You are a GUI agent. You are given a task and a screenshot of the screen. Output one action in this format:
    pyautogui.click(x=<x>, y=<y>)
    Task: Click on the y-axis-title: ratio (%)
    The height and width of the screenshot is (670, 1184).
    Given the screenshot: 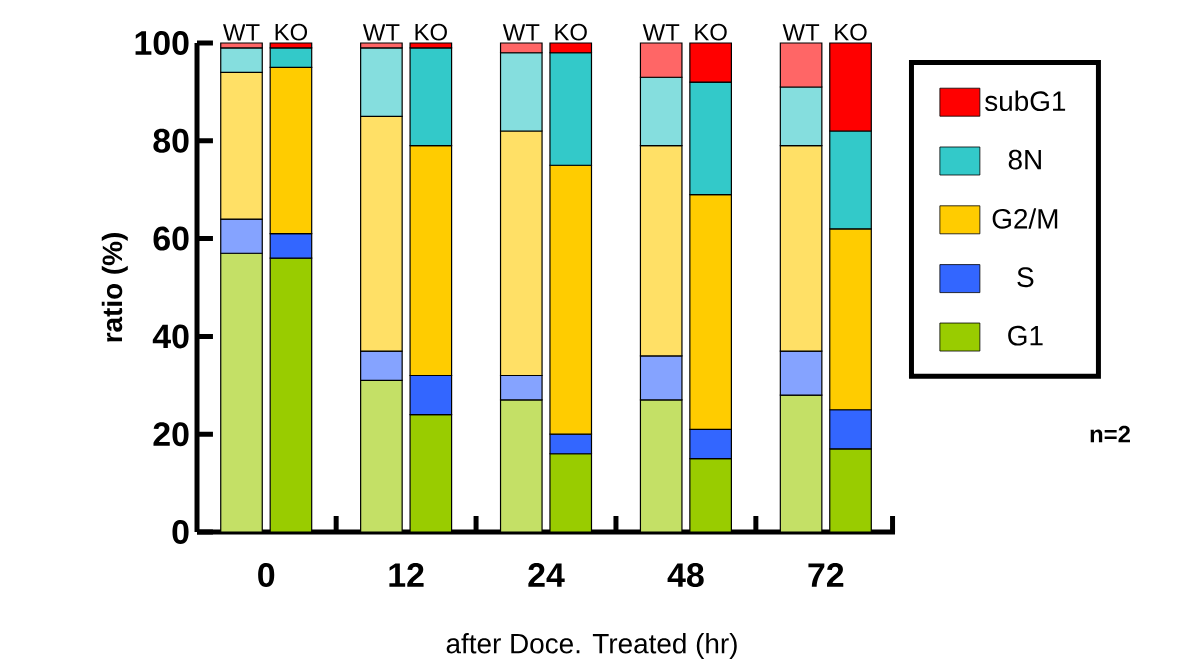 What is the action you would take?
    pyautogui.click(x=114, y=287)
    